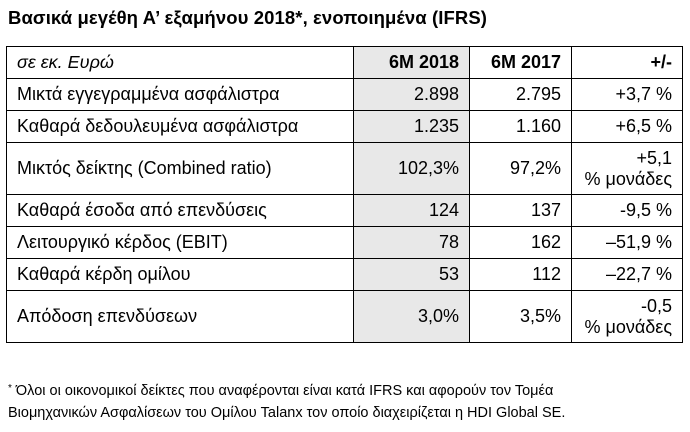 The width and height of the screenshot is (690, 432). What do you see at coordinates (645, 210) in the screenshot?
I see `change-line1: -9,5 %` at bounding box center [645, 210].